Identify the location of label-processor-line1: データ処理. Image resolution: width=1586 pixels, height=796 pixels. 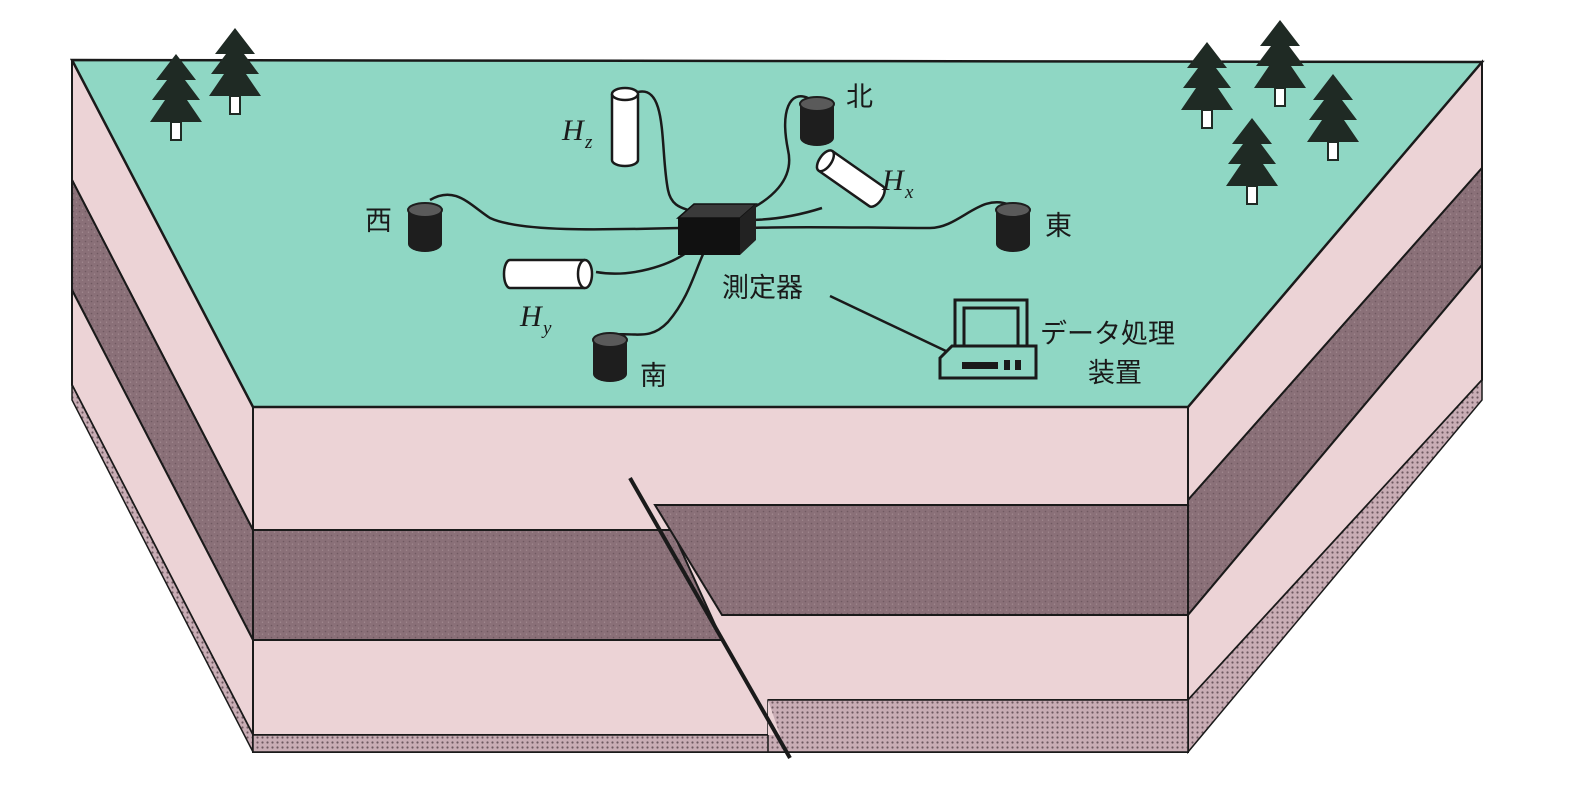
(1107, 334).